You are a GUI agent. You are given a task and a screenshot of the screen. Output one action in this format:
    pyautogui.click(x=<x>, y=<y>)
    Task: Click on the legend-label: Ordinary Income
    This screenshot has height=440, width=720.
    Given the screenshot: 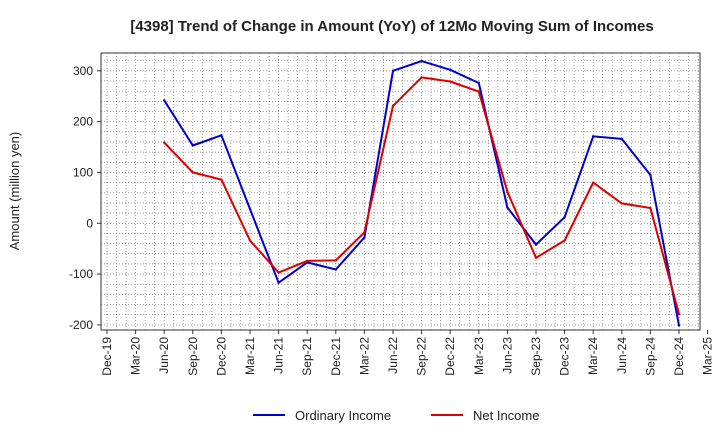 What is the action you would take?
    pyautogui.click(x=343, y=415)
    